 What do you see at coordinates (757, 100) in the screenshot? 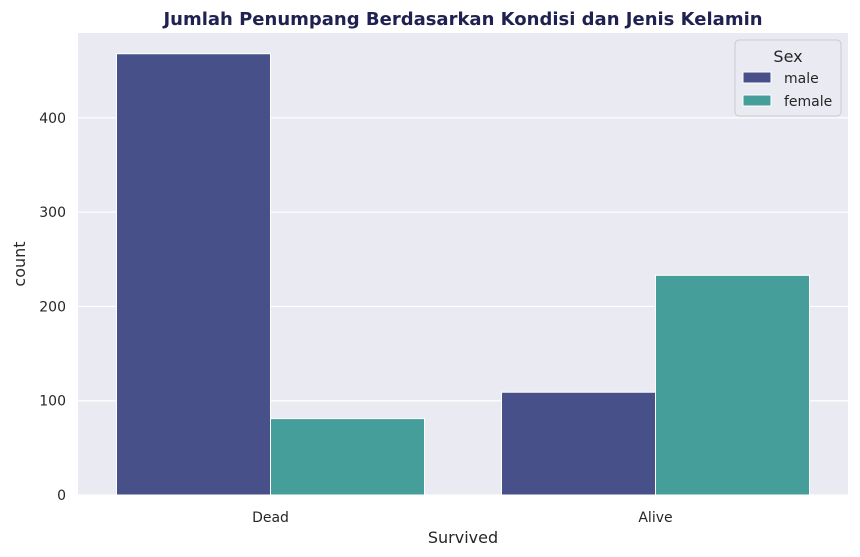
I see `legend-swatch-female` at bounding box center [757, 100].